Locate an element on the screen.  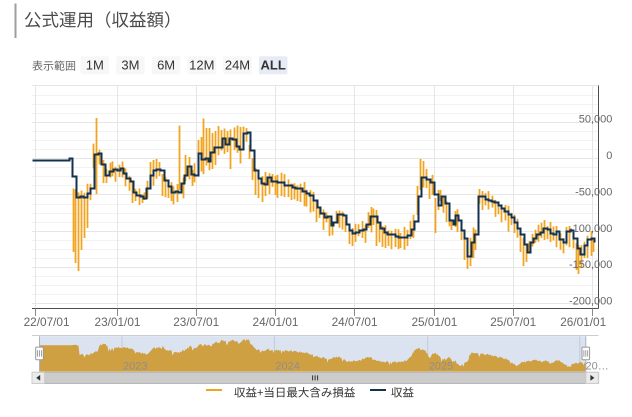
svg-text: 25/07/01 is located at coordinates (513, 322).